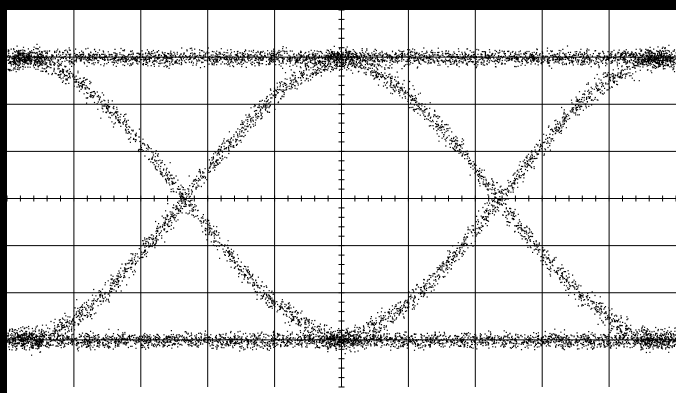  Describe the element at coordinates (3, 196) in the screenshot. I see `frame-left` at that location.